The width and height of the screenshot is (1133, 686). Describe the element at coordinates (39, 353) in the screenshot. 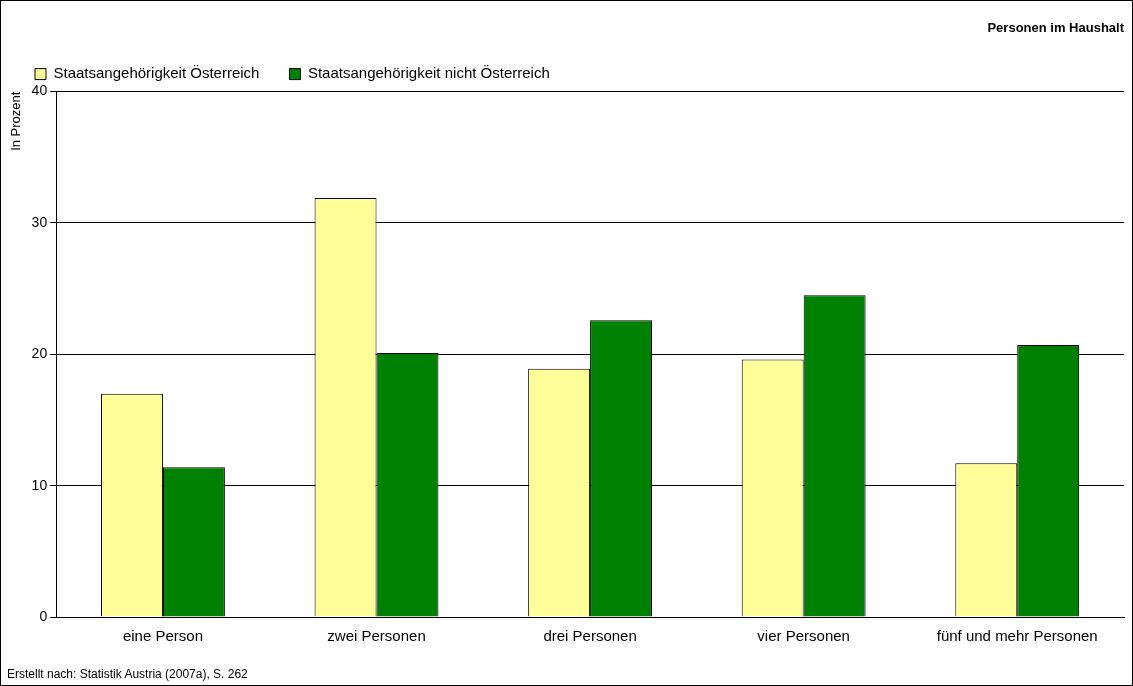

I see `y-tick-label: 20` at that location.